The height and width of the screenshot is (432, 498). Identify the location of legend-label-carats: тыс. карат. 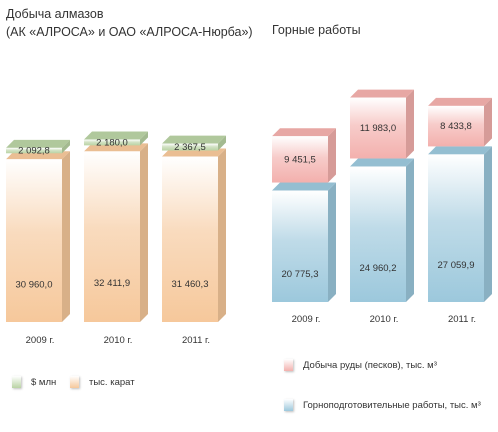
(112, 382).